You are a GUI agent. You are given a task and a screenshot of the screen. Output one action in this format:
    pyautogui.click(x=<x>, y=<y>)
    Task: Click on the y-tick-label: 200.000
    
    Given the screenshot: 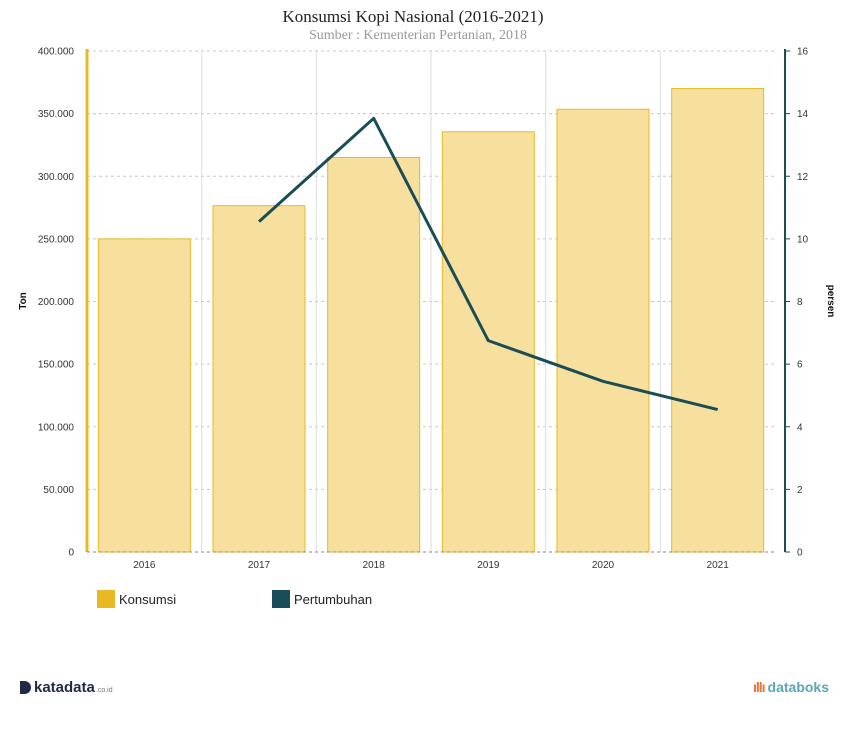 What is the action you would take?
    pyautogui.click(x=56, y=302)
    